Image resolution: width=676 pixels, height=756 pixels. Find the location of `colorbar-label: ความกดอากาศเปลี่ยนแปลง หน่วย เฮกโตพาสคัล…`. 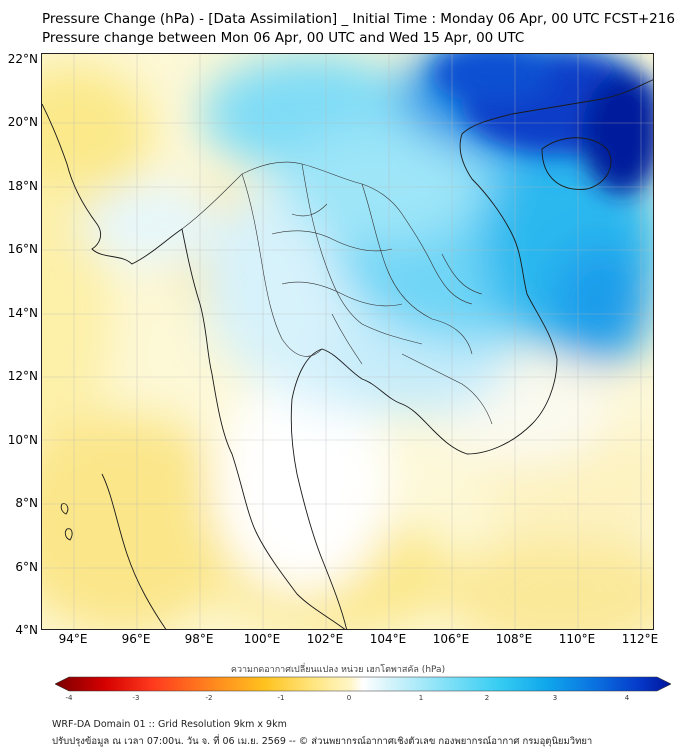

colorbar-label: ความกดอากาศเปลี่ยนแปลง หน่วย เฮกโตพาสคัล… is located at coordinates (338, 670).